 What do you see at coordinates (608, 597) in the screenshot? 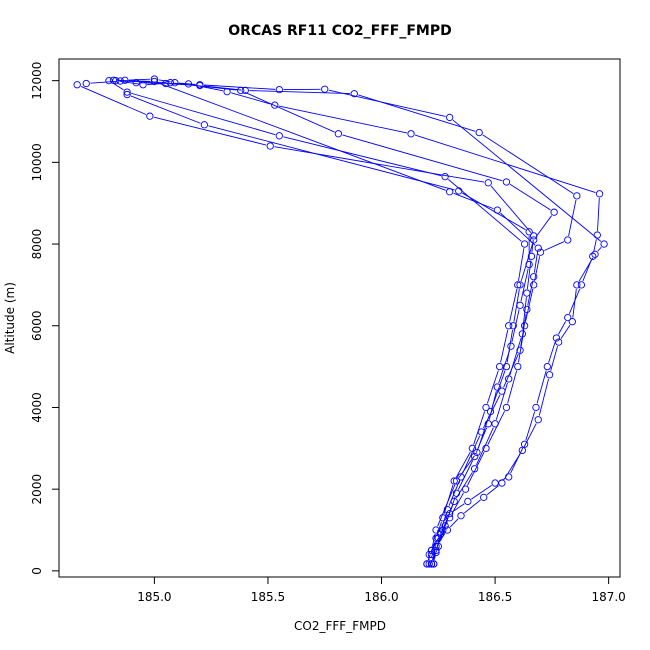
I see `x-tick-label-4: 187.0` at bounding box center [608, 597].